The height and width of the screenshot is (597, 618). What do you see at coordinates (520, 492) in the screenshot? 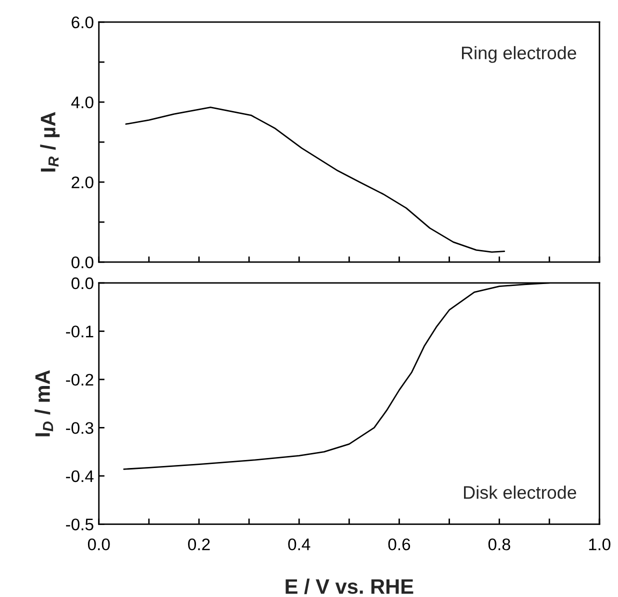
I see `annotation: Disk electrode` at bounding box center [520, 492].